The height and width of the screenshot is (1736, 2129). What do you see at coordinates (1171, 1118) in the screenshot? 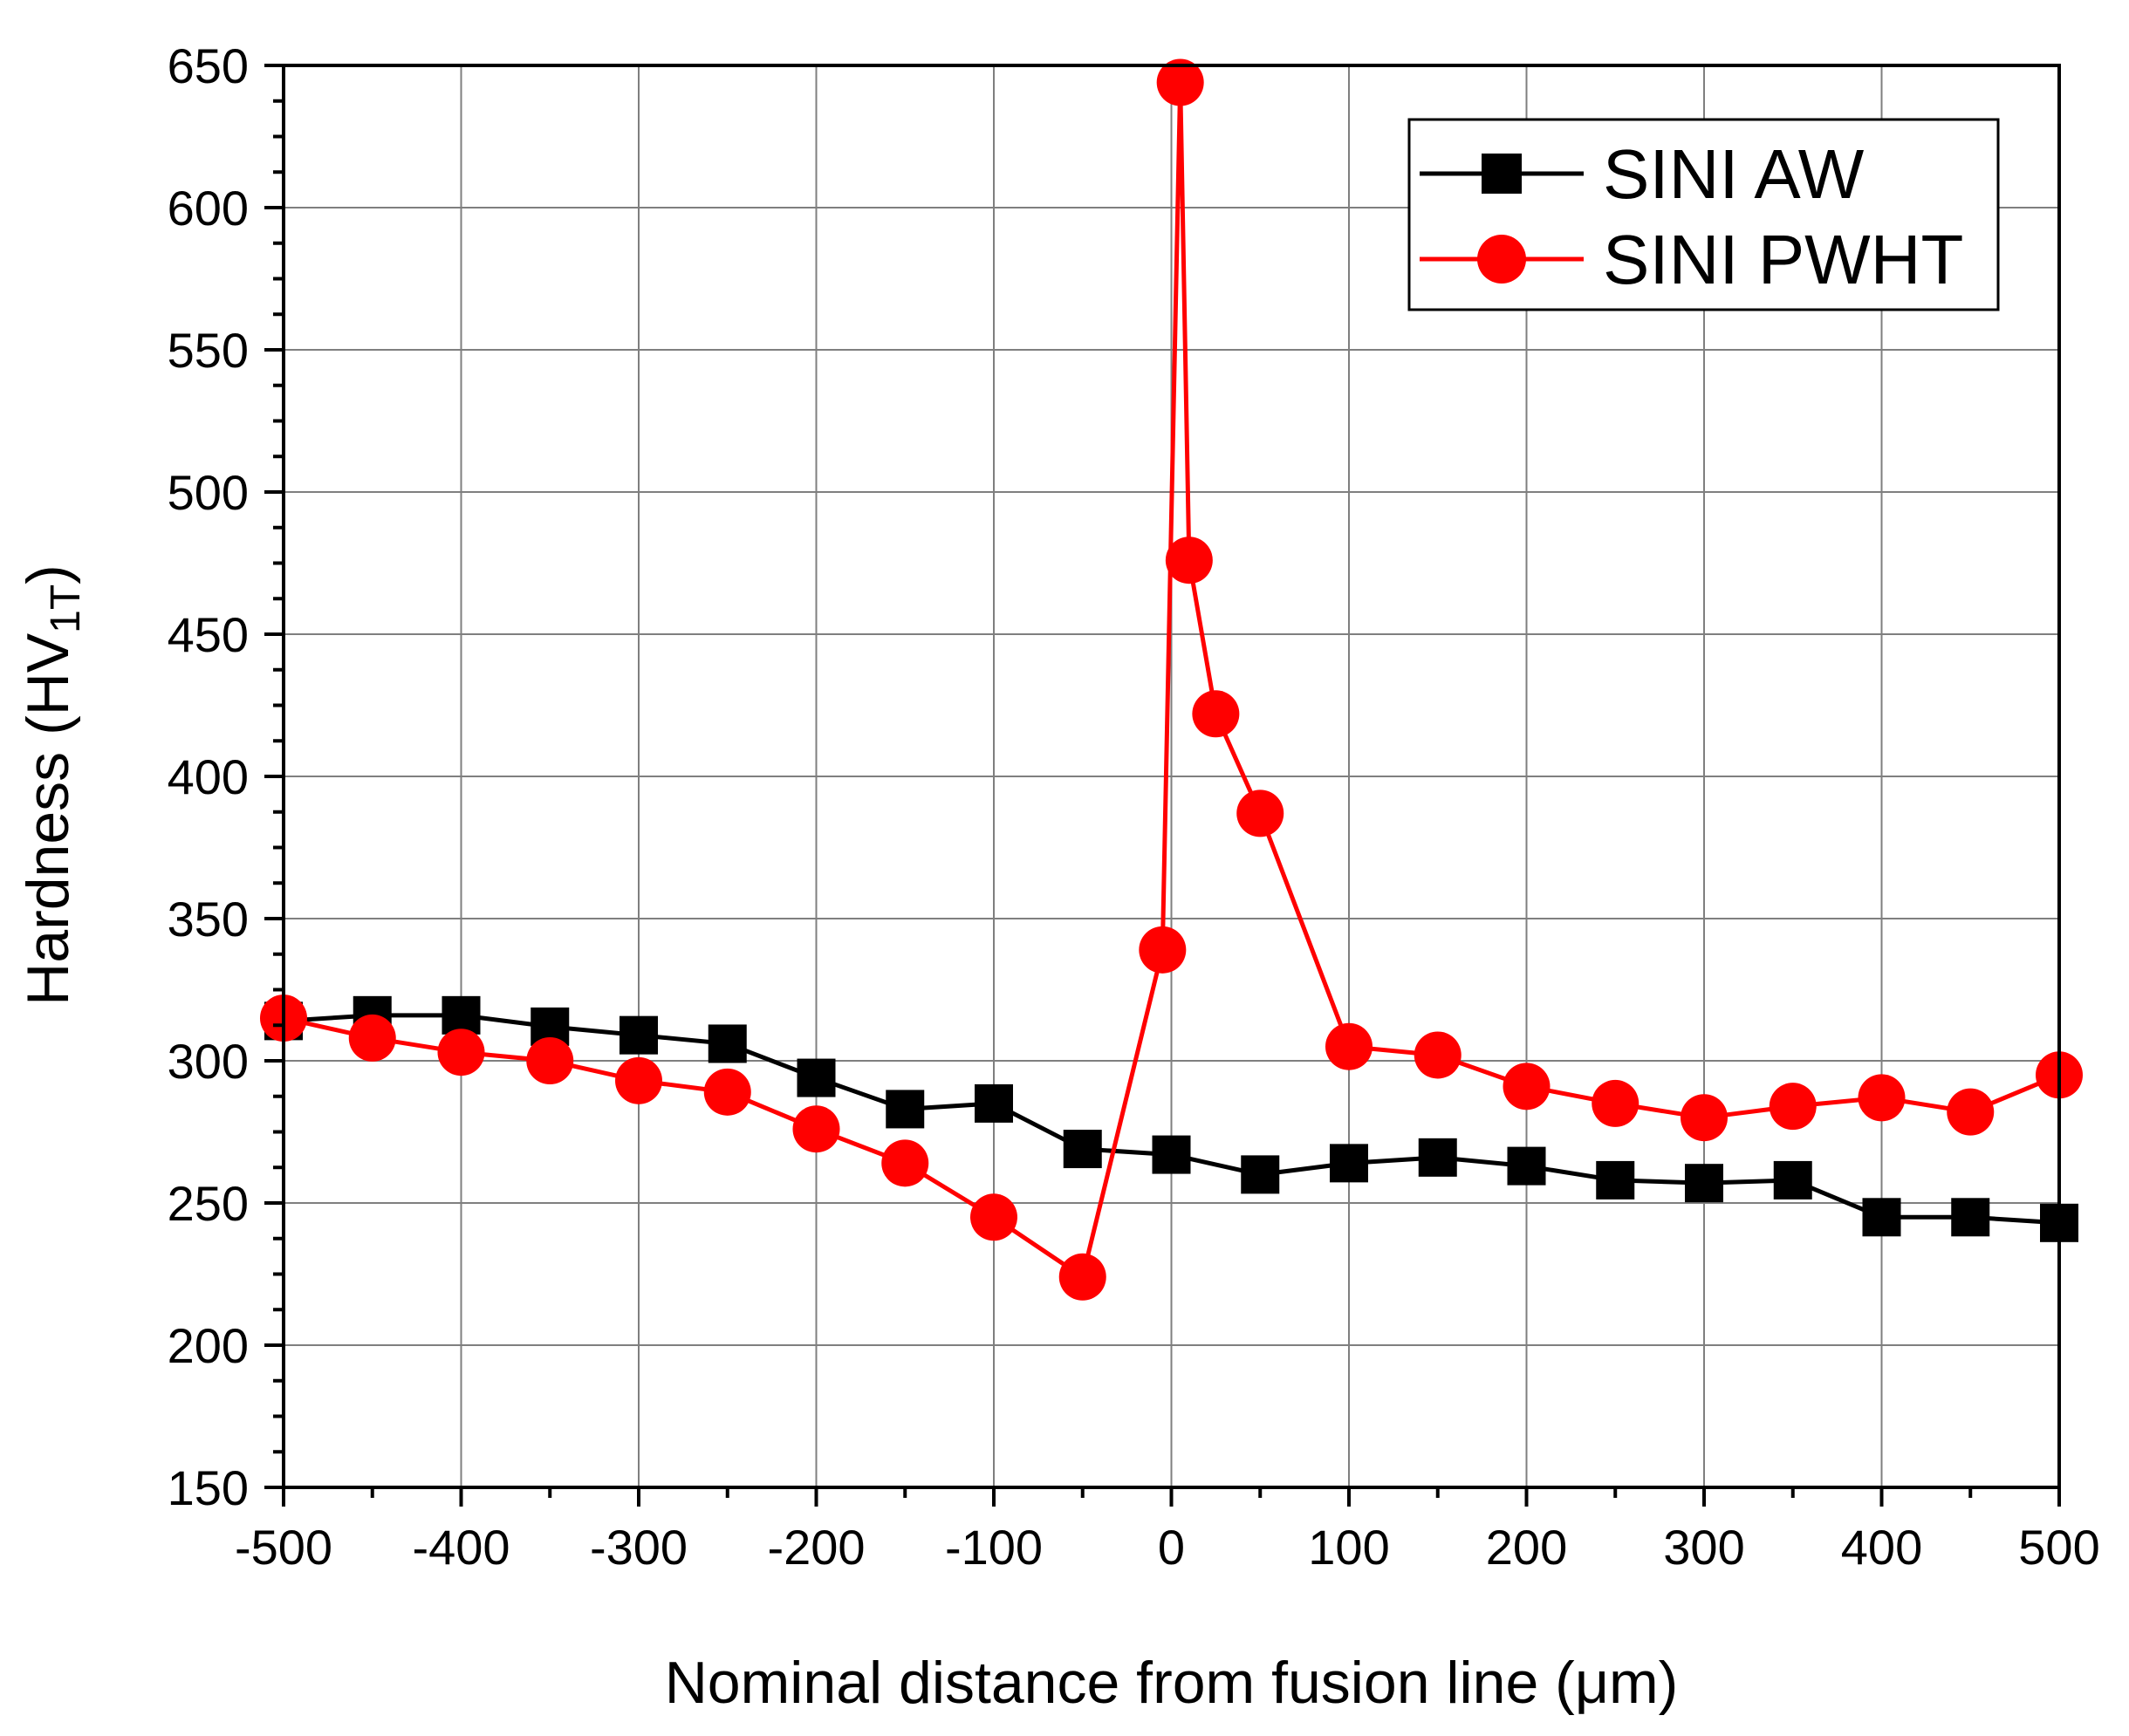
I see `series-sini-aw` at bounding box center [1171, 1118].